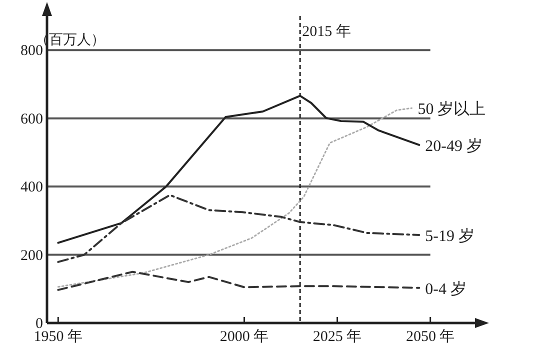 Image resolution: width=553 pixels, height=353 pixels. Describe the element at coordinates (337, 336) in the screenshot. I see `x-tick-label: 2025 年` at that location.